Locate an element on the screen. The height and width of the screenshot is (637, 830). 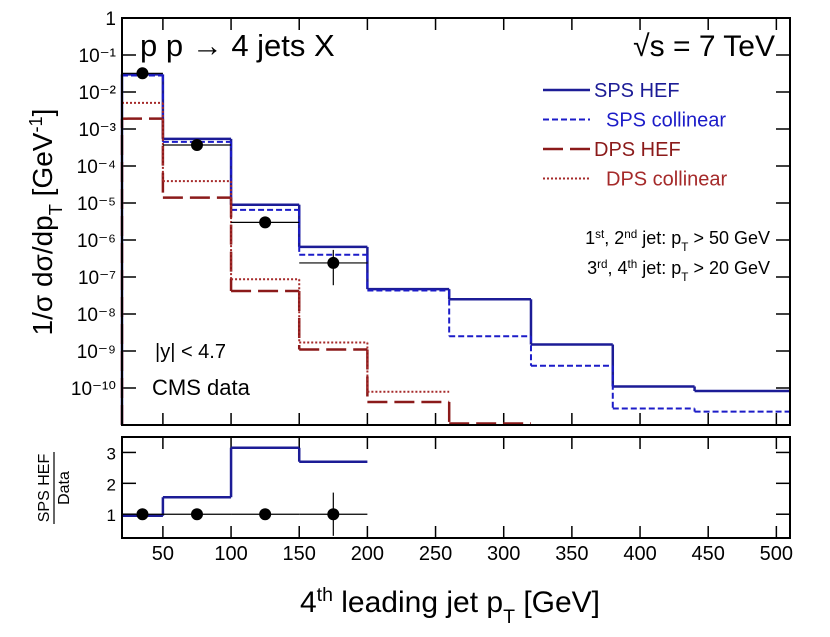
y-tick-label: 10⁻⁵ is located at coordinates (96, 204).